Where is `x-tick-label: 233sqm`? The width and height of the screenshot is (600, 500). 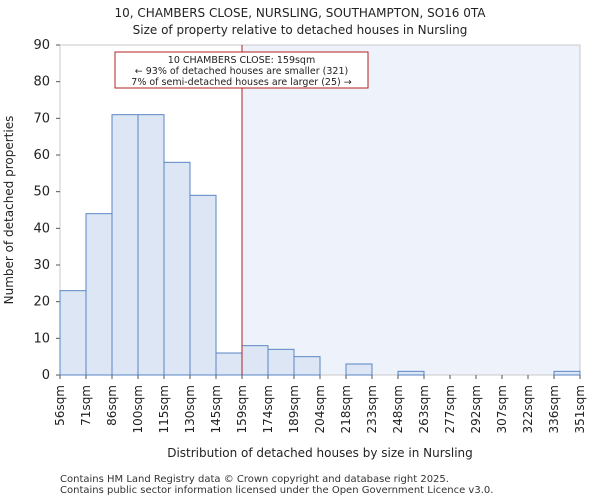 x-tick-label: 233sqm is located at coordinates (372, 409).